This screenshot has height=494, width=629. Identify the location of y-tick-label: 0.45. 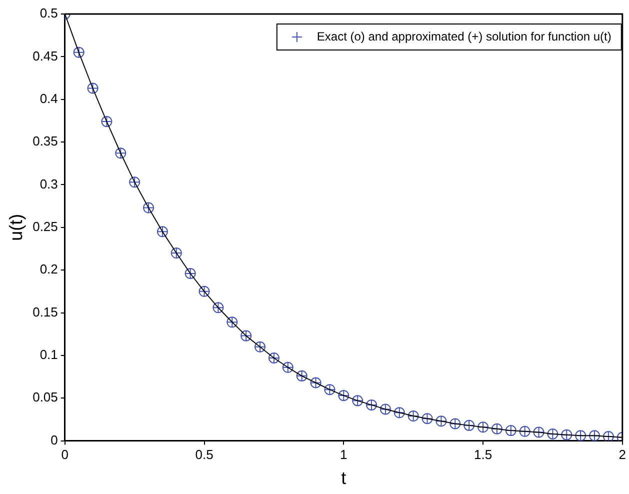
(45, 56).